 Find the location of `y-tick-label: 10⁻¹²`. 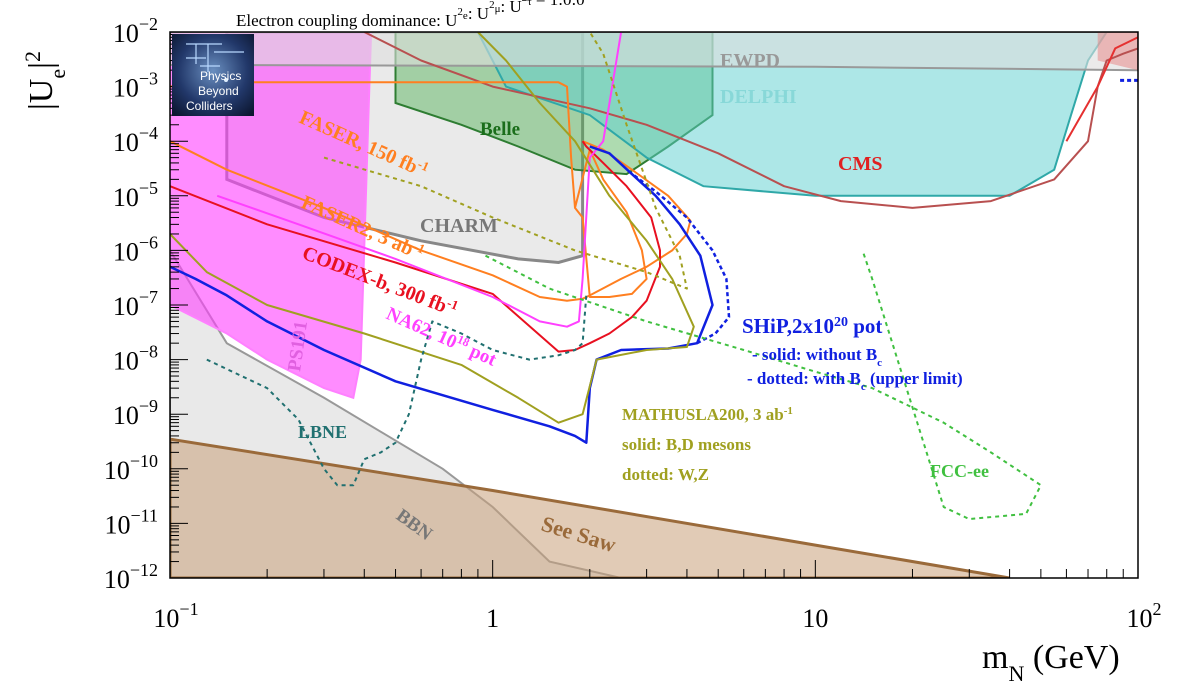

y-tick-label: 10⁻¹² is located at coordinates (131, 577).